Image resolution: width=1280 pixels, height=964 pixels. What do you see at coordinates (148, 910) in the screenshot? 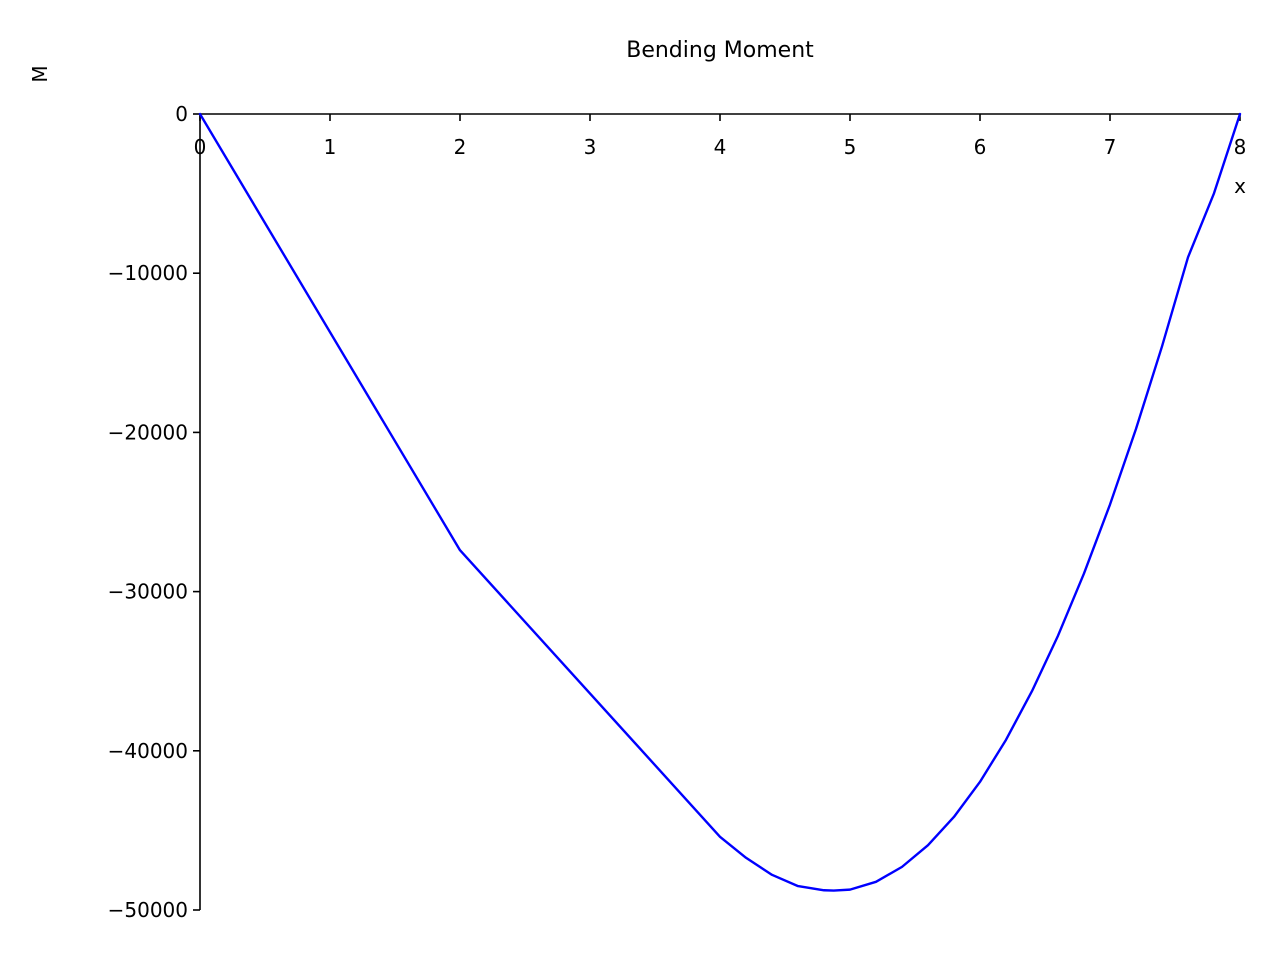
I see `y-tick-label: −50000` at bounding box center [148, 910].